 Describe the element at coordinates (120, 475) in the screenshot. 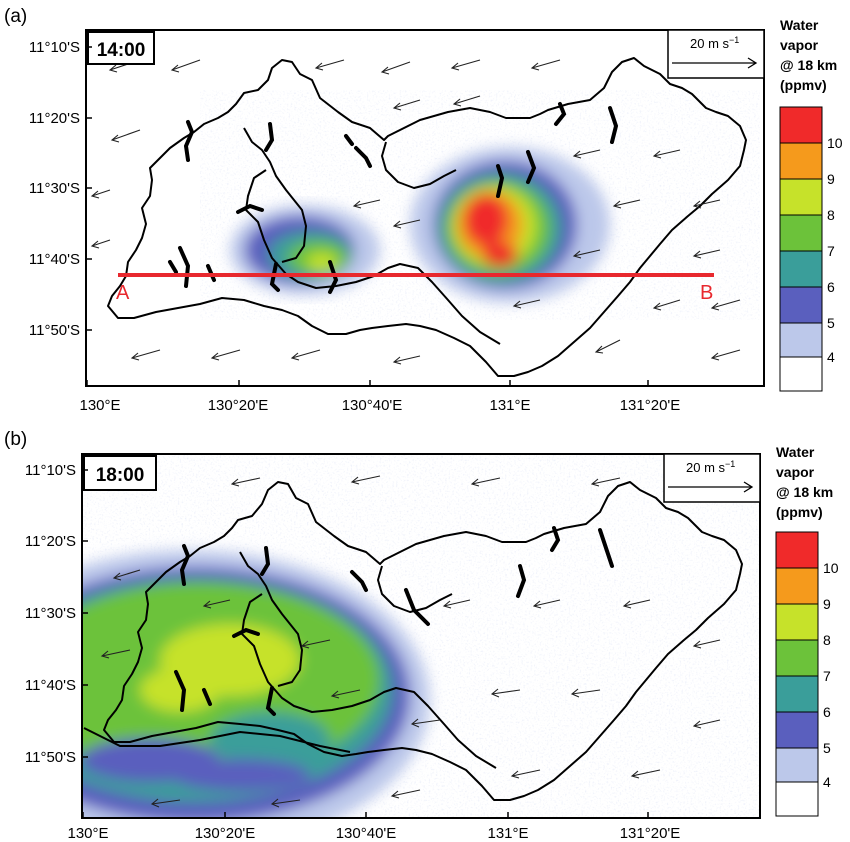

I see `time-label-b: 18:00` at that location.